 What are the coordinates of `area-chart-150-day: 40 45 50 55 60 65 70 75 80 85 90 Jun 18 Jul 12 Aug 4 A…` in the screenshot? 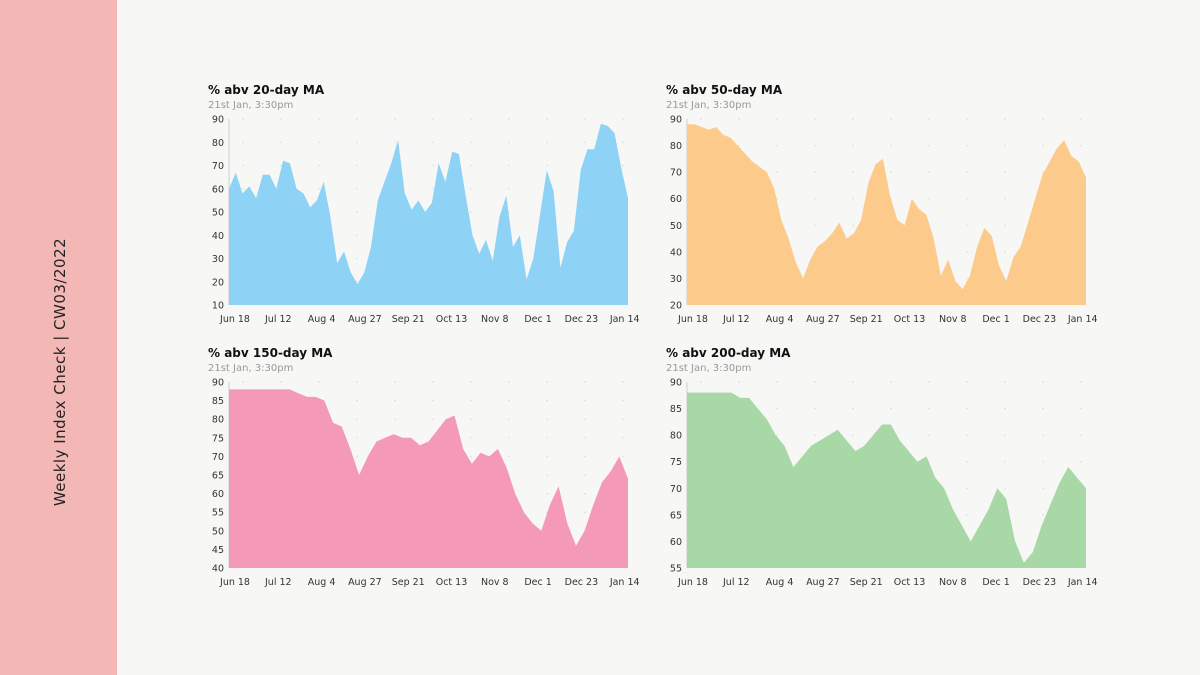 It's located at (426, 483).